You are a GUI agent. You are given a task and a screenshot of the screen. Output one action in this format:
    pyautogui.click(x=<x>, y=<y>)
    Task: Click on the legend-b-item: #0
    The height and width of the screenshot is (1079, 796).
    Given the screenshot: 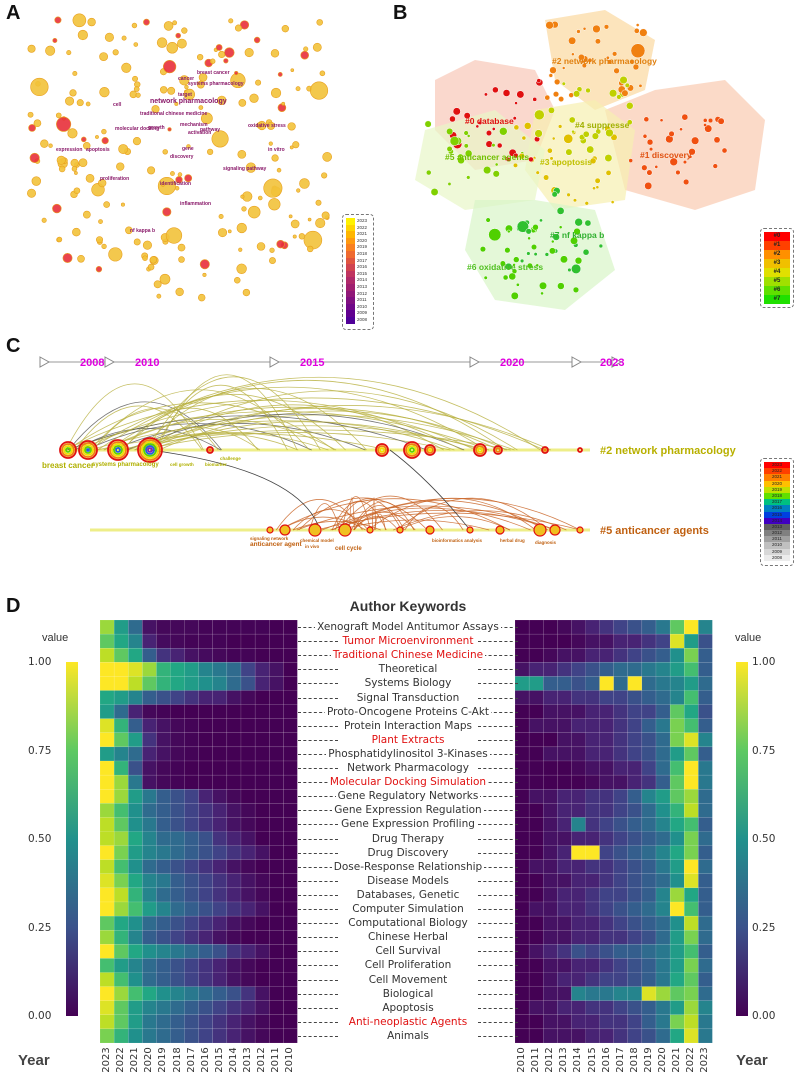 What is the action you would take?
    pyautogui.click(x=777, y=236)
    